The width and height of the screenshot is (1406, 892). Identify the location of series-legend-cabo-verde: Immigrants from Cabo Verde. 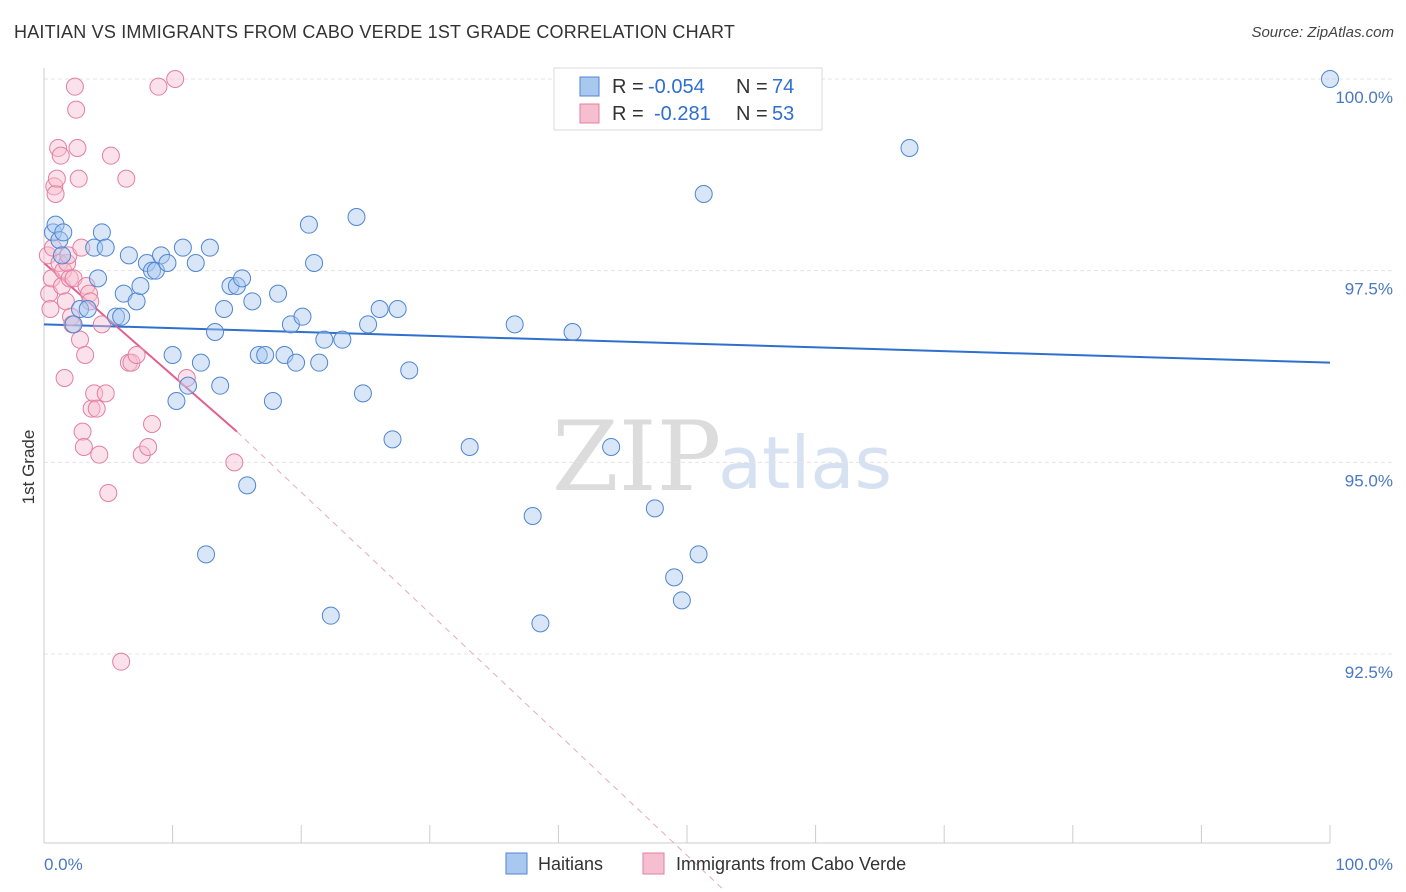
(791, 864).